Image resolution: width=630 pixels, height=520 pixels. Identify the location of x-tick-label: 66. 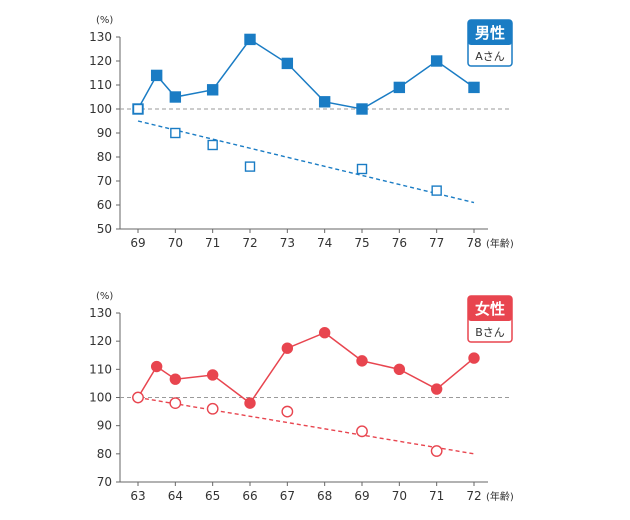
(249, 496).